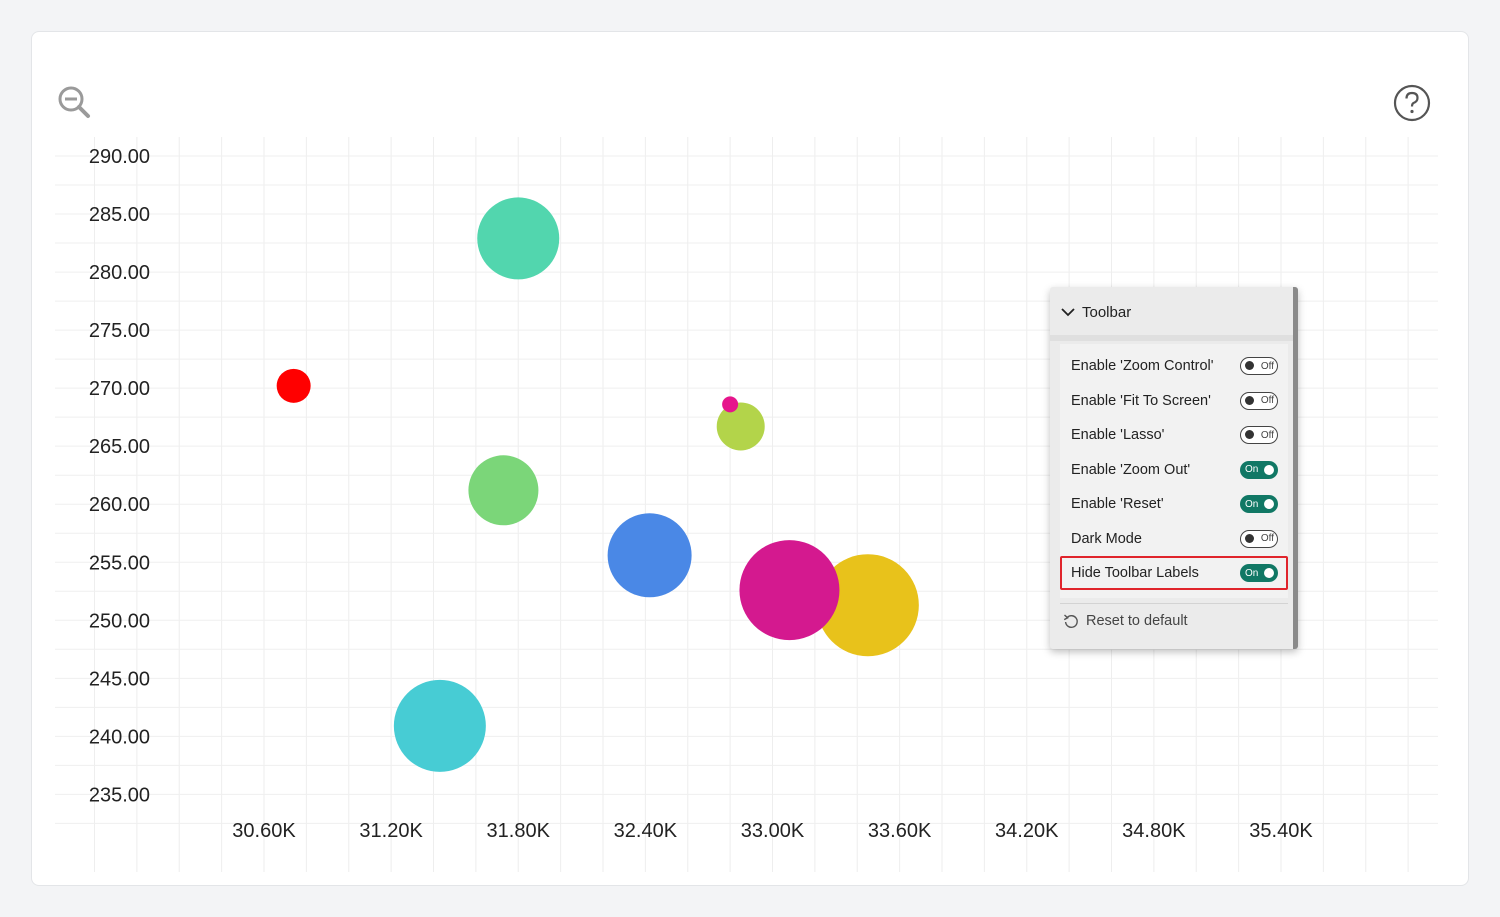 This screenshot has width=1500, height=917. What do you see at coordinates (119, 447) in the screenshot?
I see `y-tick-label: 265.00` at bounding box center [119, 447].